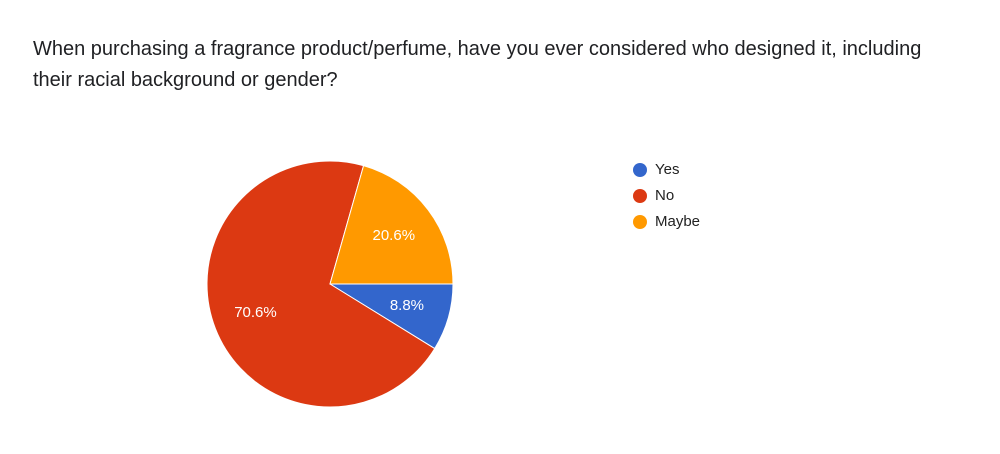 The height and width of the screenshot is (454, 1000). Describe the element at coordinates (664, 195) in the screenshot. I see `legend-label: No` at that location.